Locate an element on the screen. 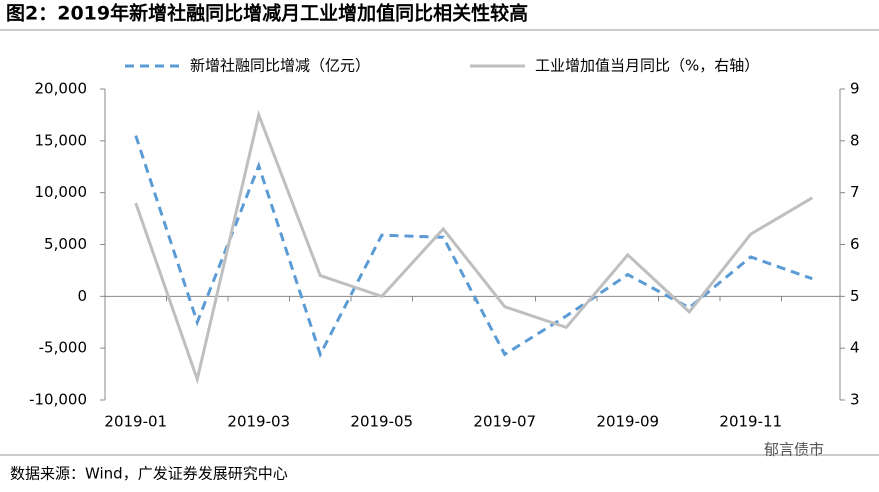  y2-tick-label: 3 is located at coordinates (855, 400).